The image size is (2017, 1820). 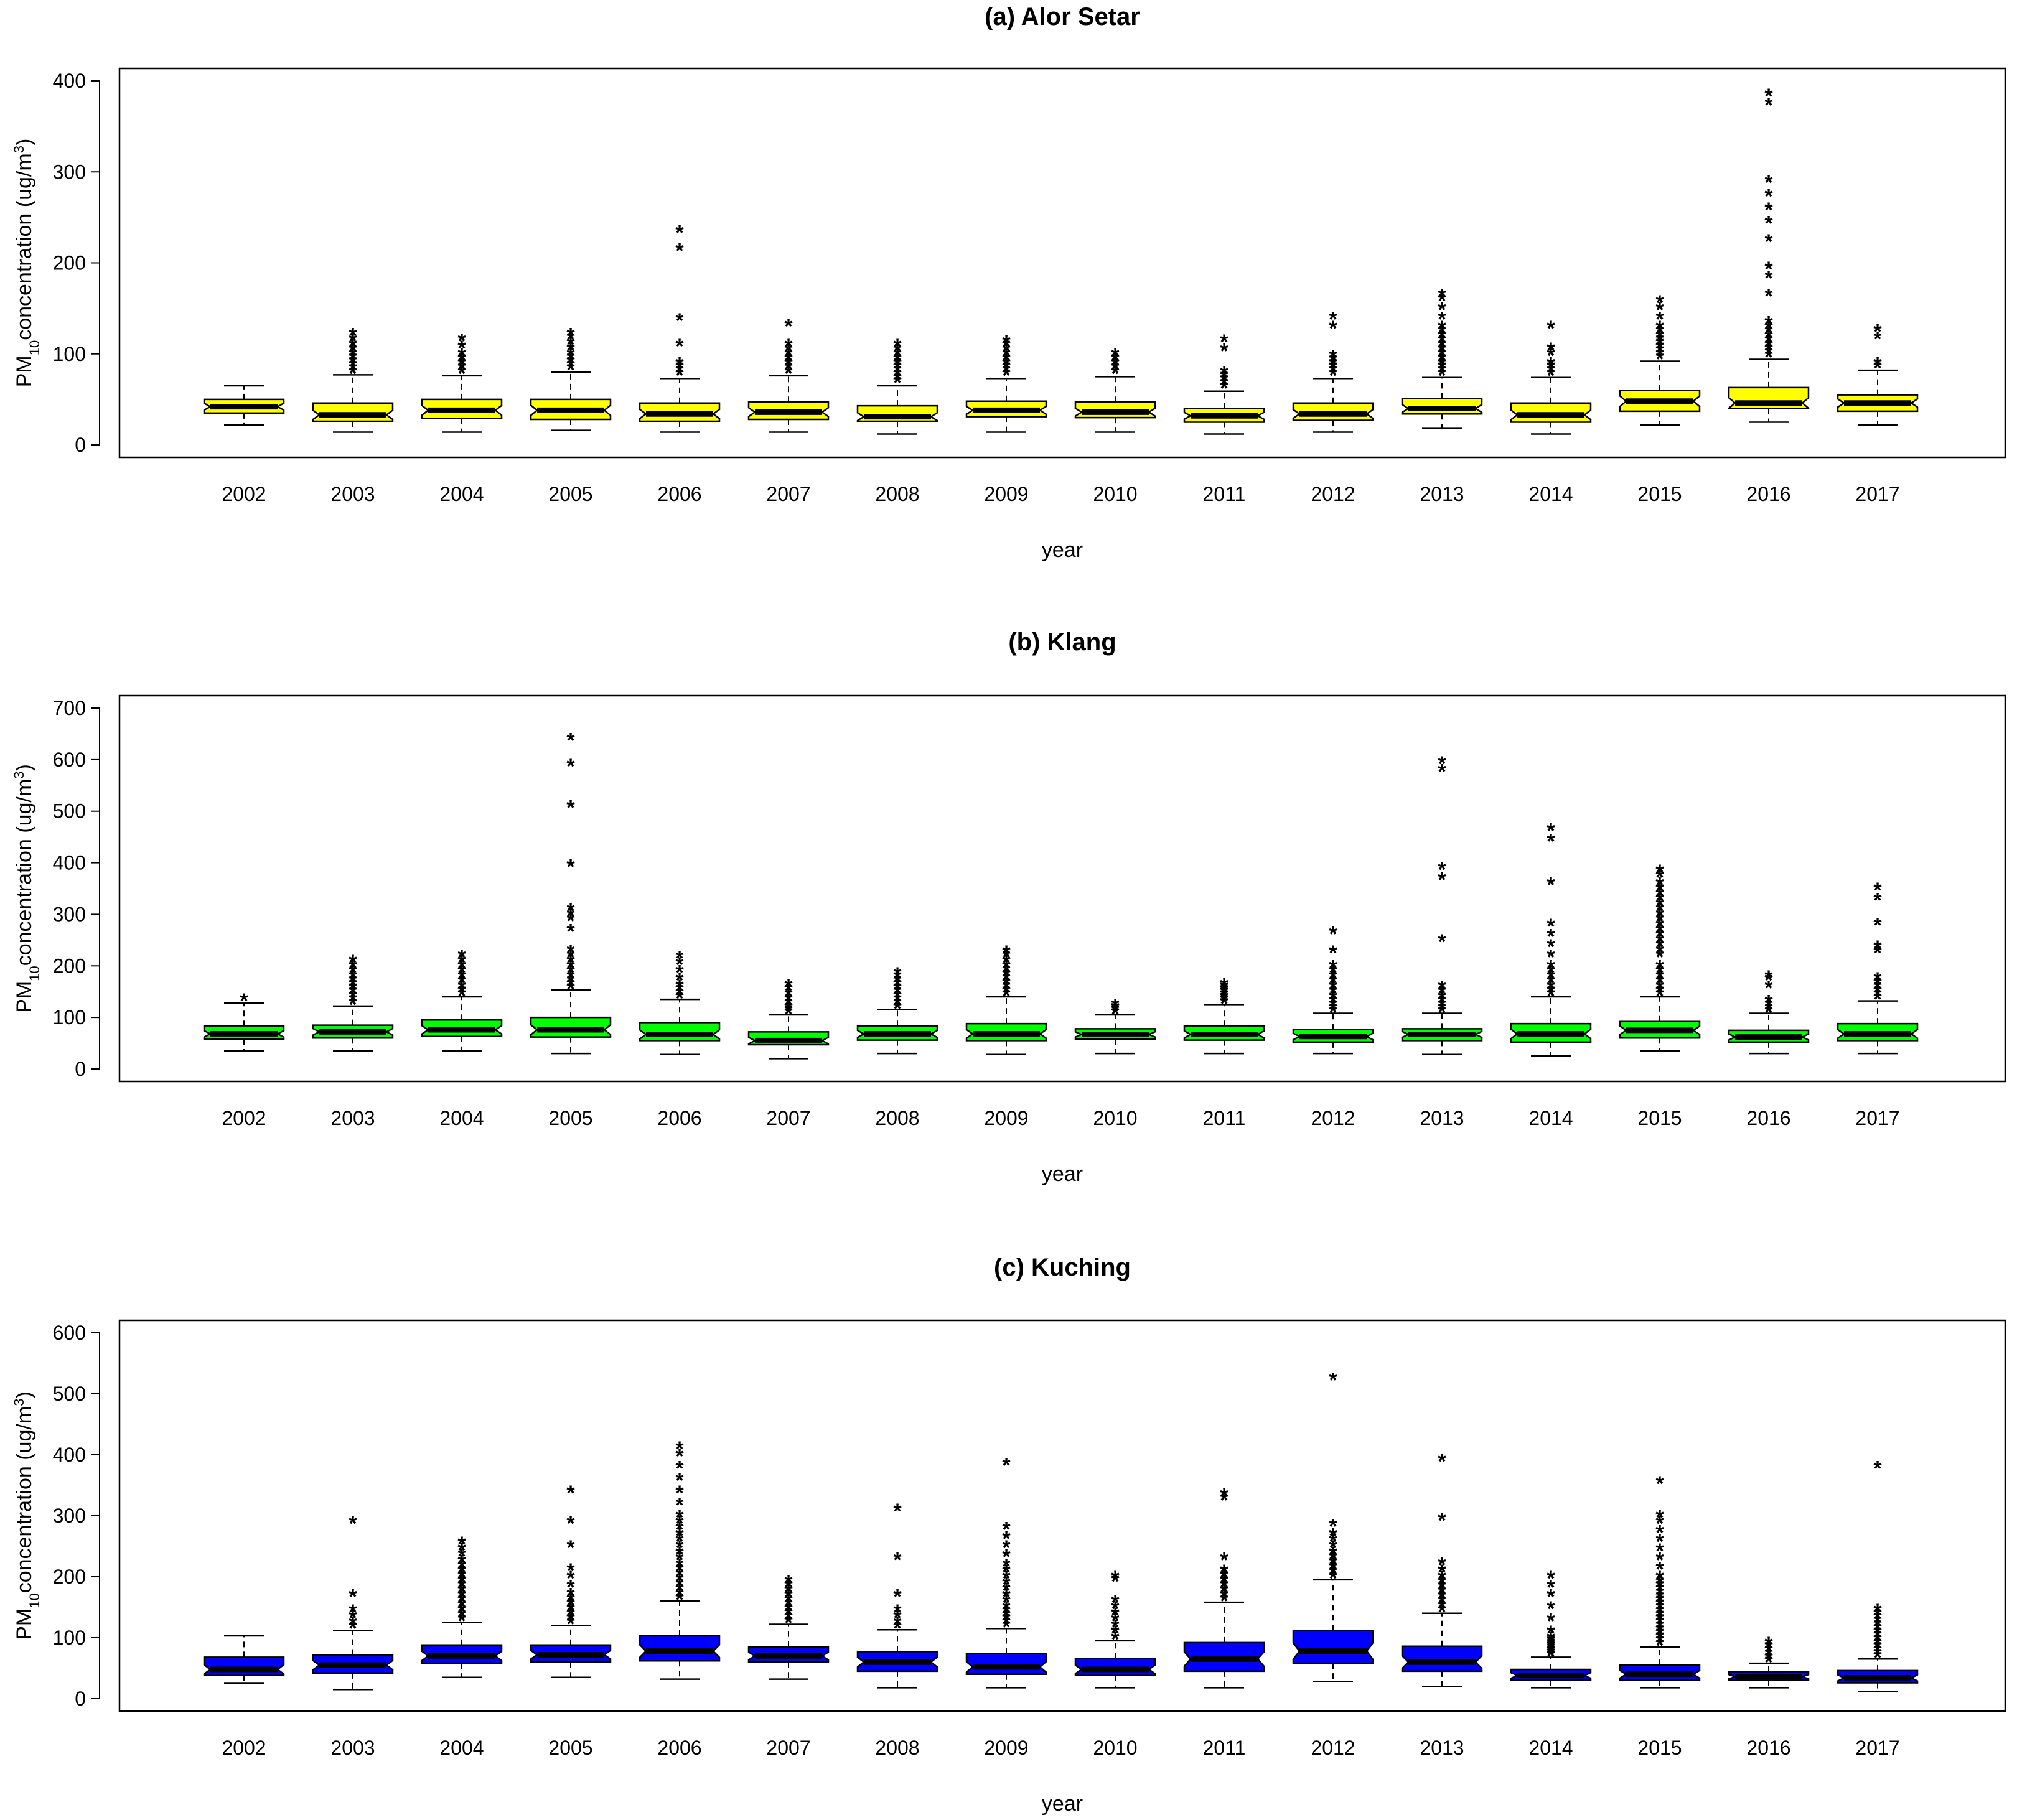 I want to click on box-2003: **********, so click(x=353, y=378).